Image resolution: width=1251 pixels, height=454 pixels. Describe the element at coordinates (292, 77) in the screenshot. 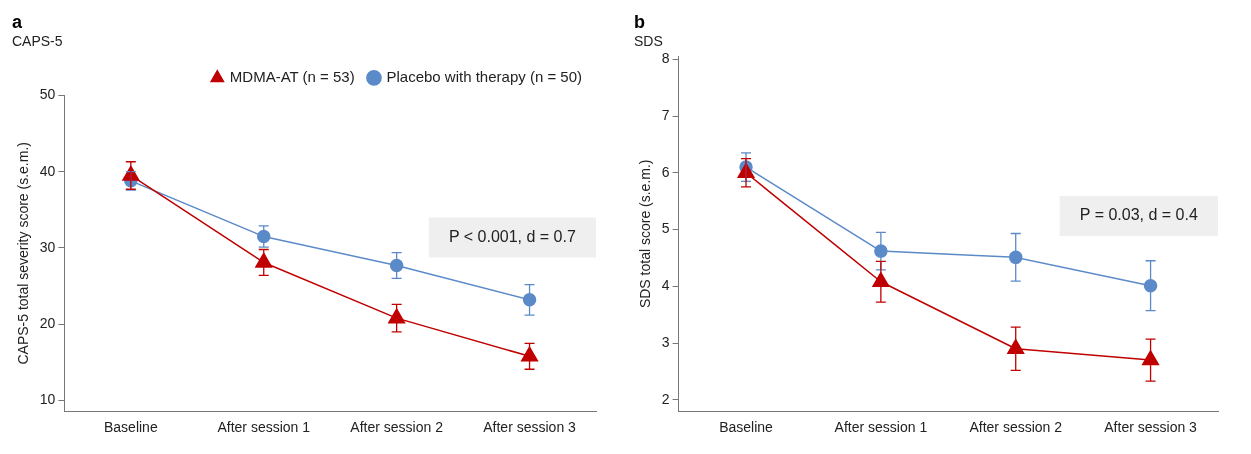

I see `legend-label: MDMA-AT (n = 53)` at that location.